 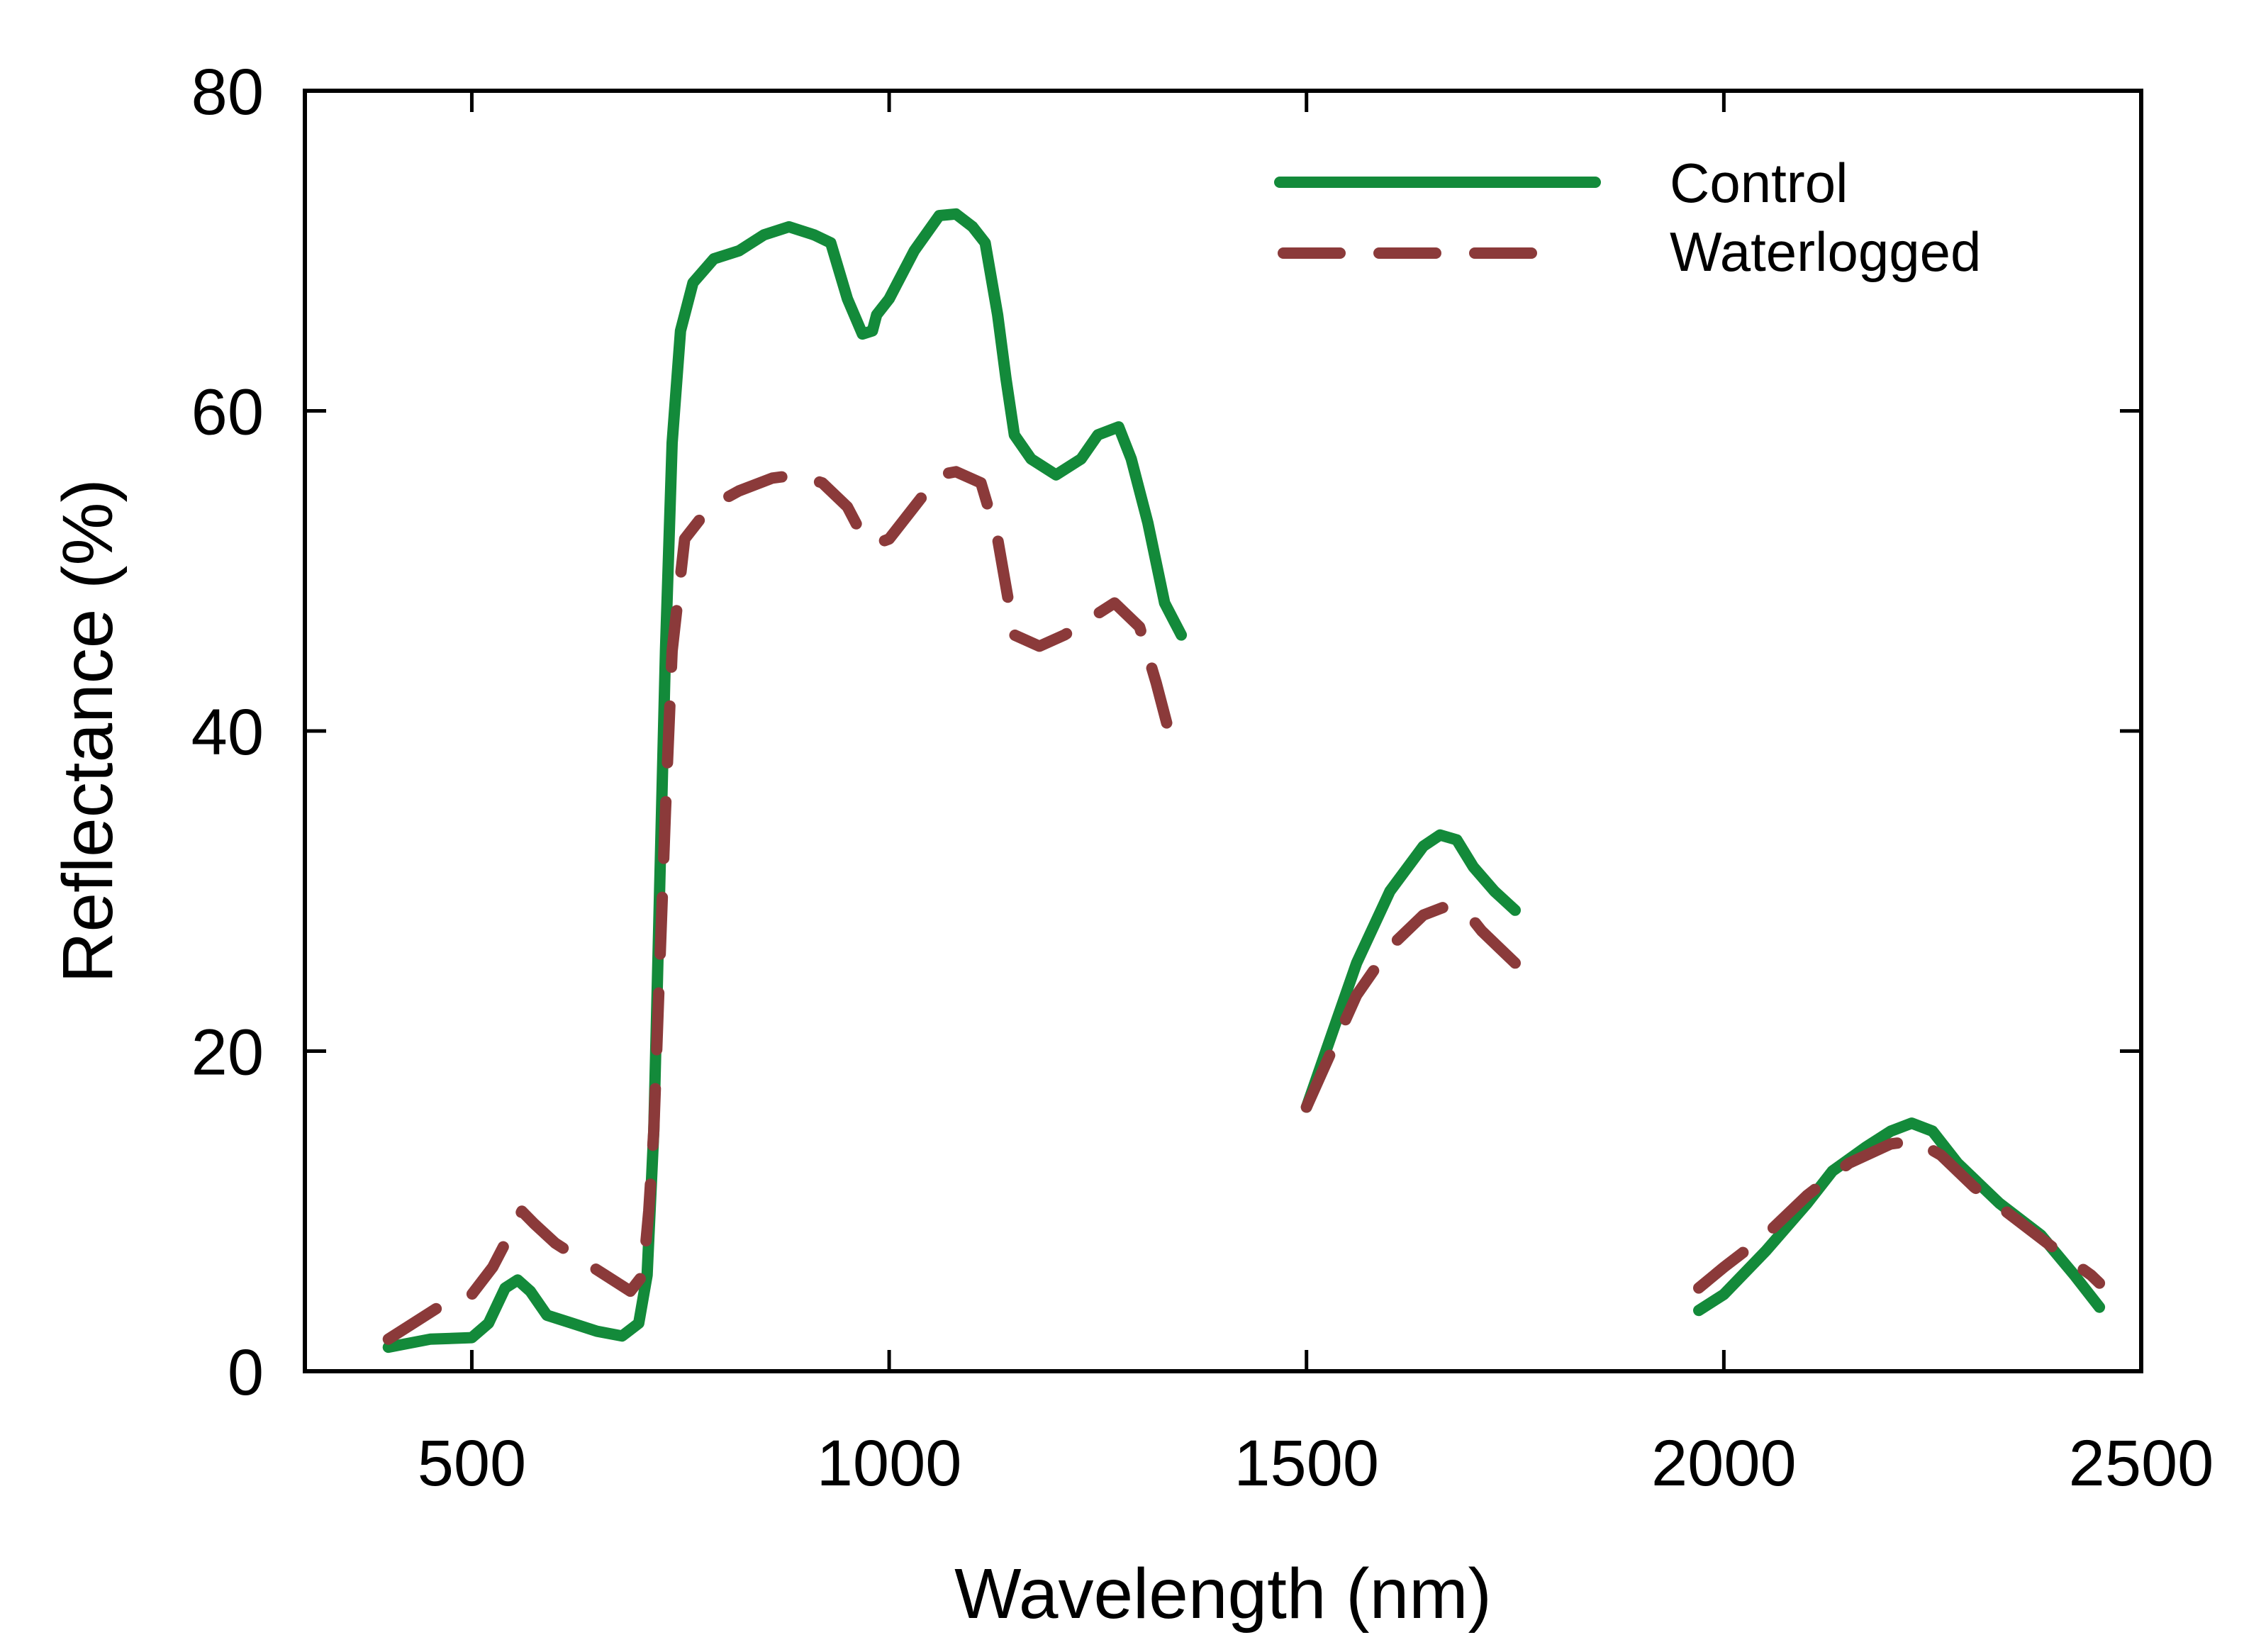 What do you see at coordinates (246, 1372) in the screenshot?
I see `y-tick-label-0: 0` at bounding box center [246, 1372].